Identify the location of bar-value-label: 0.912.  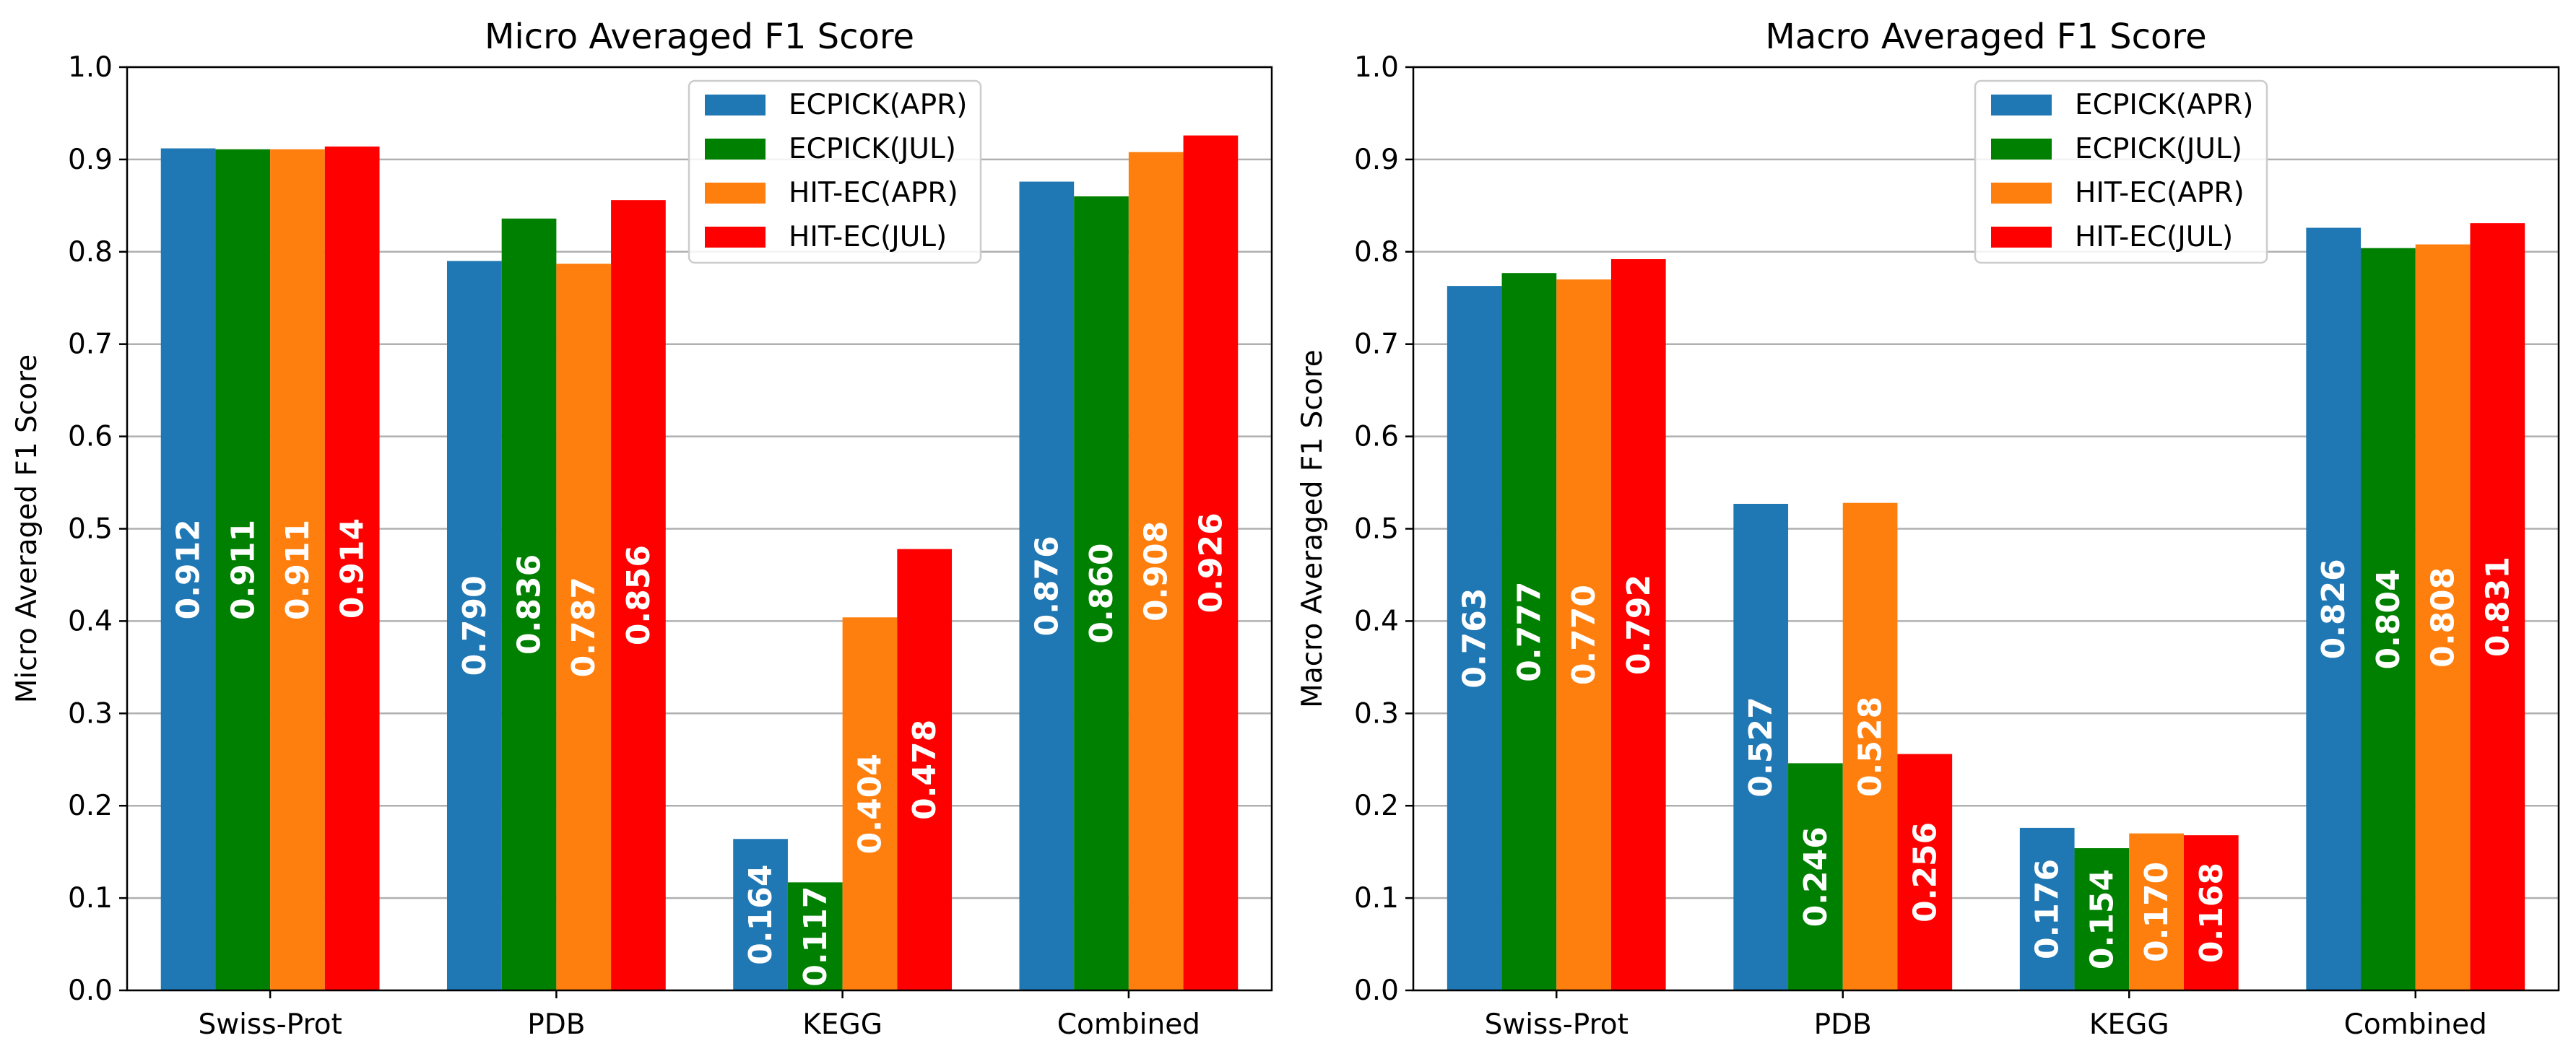
(188, 569).